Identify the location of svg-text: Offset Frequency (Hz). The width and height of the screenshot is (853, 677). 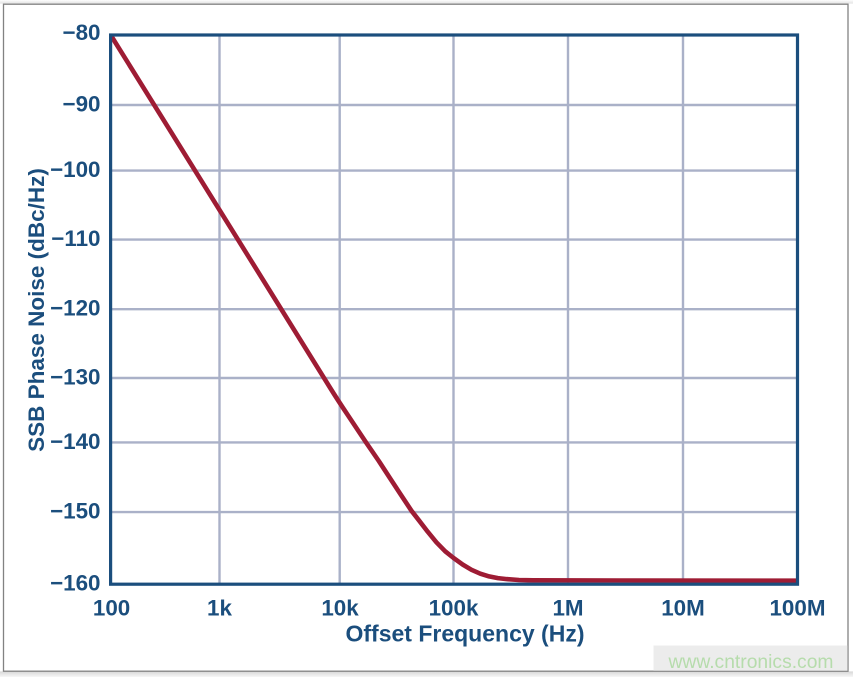
(465, 634).